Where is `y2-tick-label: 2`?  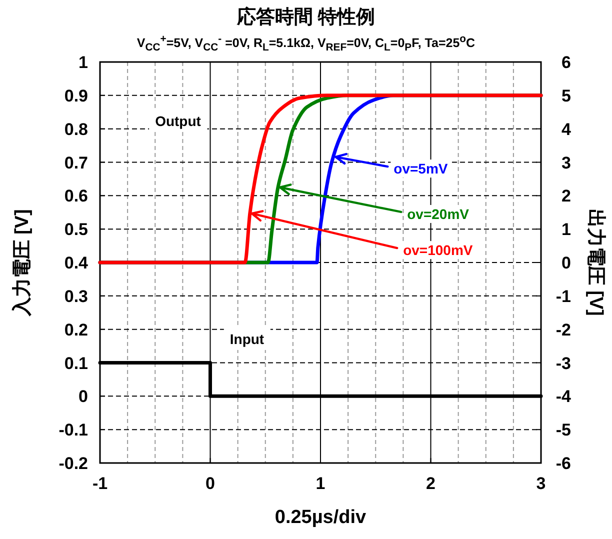 y2-tick-label: 2 is located at coordinates (566, 196).